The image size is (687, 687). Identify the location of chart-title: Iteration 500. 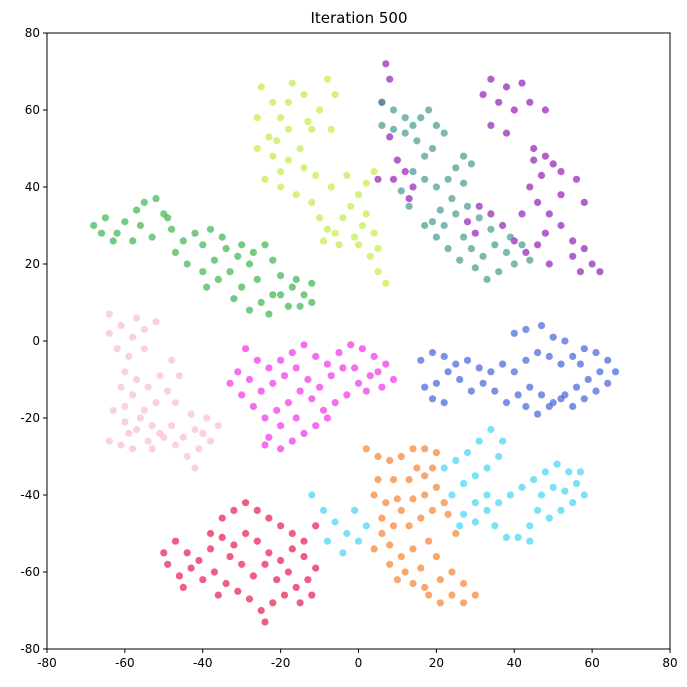
(358, 18).